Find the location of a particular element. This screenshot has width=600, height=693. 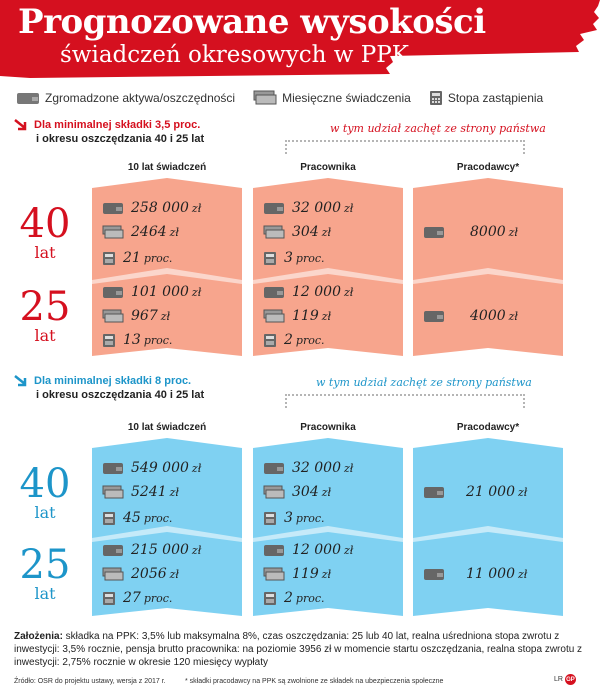

year-label-40-red: 40 lat is located at coordinates (45, 233).